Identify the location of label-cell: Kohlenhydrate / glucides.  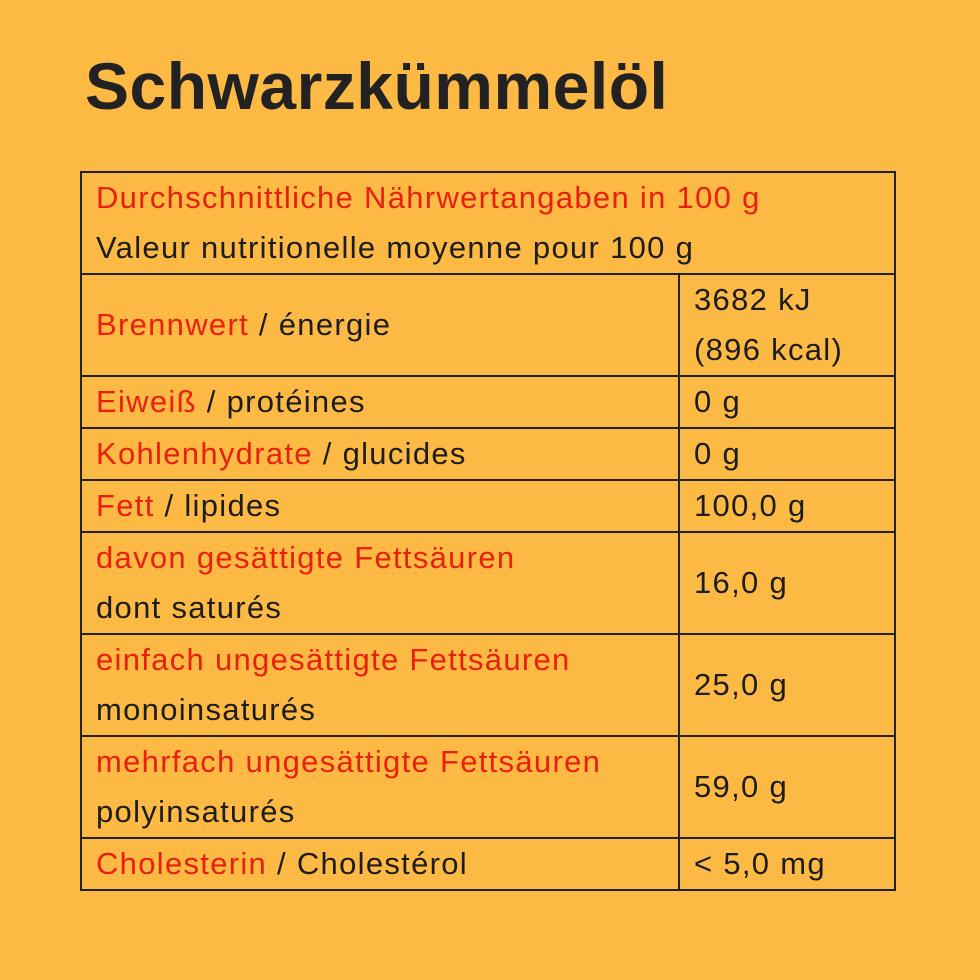
(380, 454).